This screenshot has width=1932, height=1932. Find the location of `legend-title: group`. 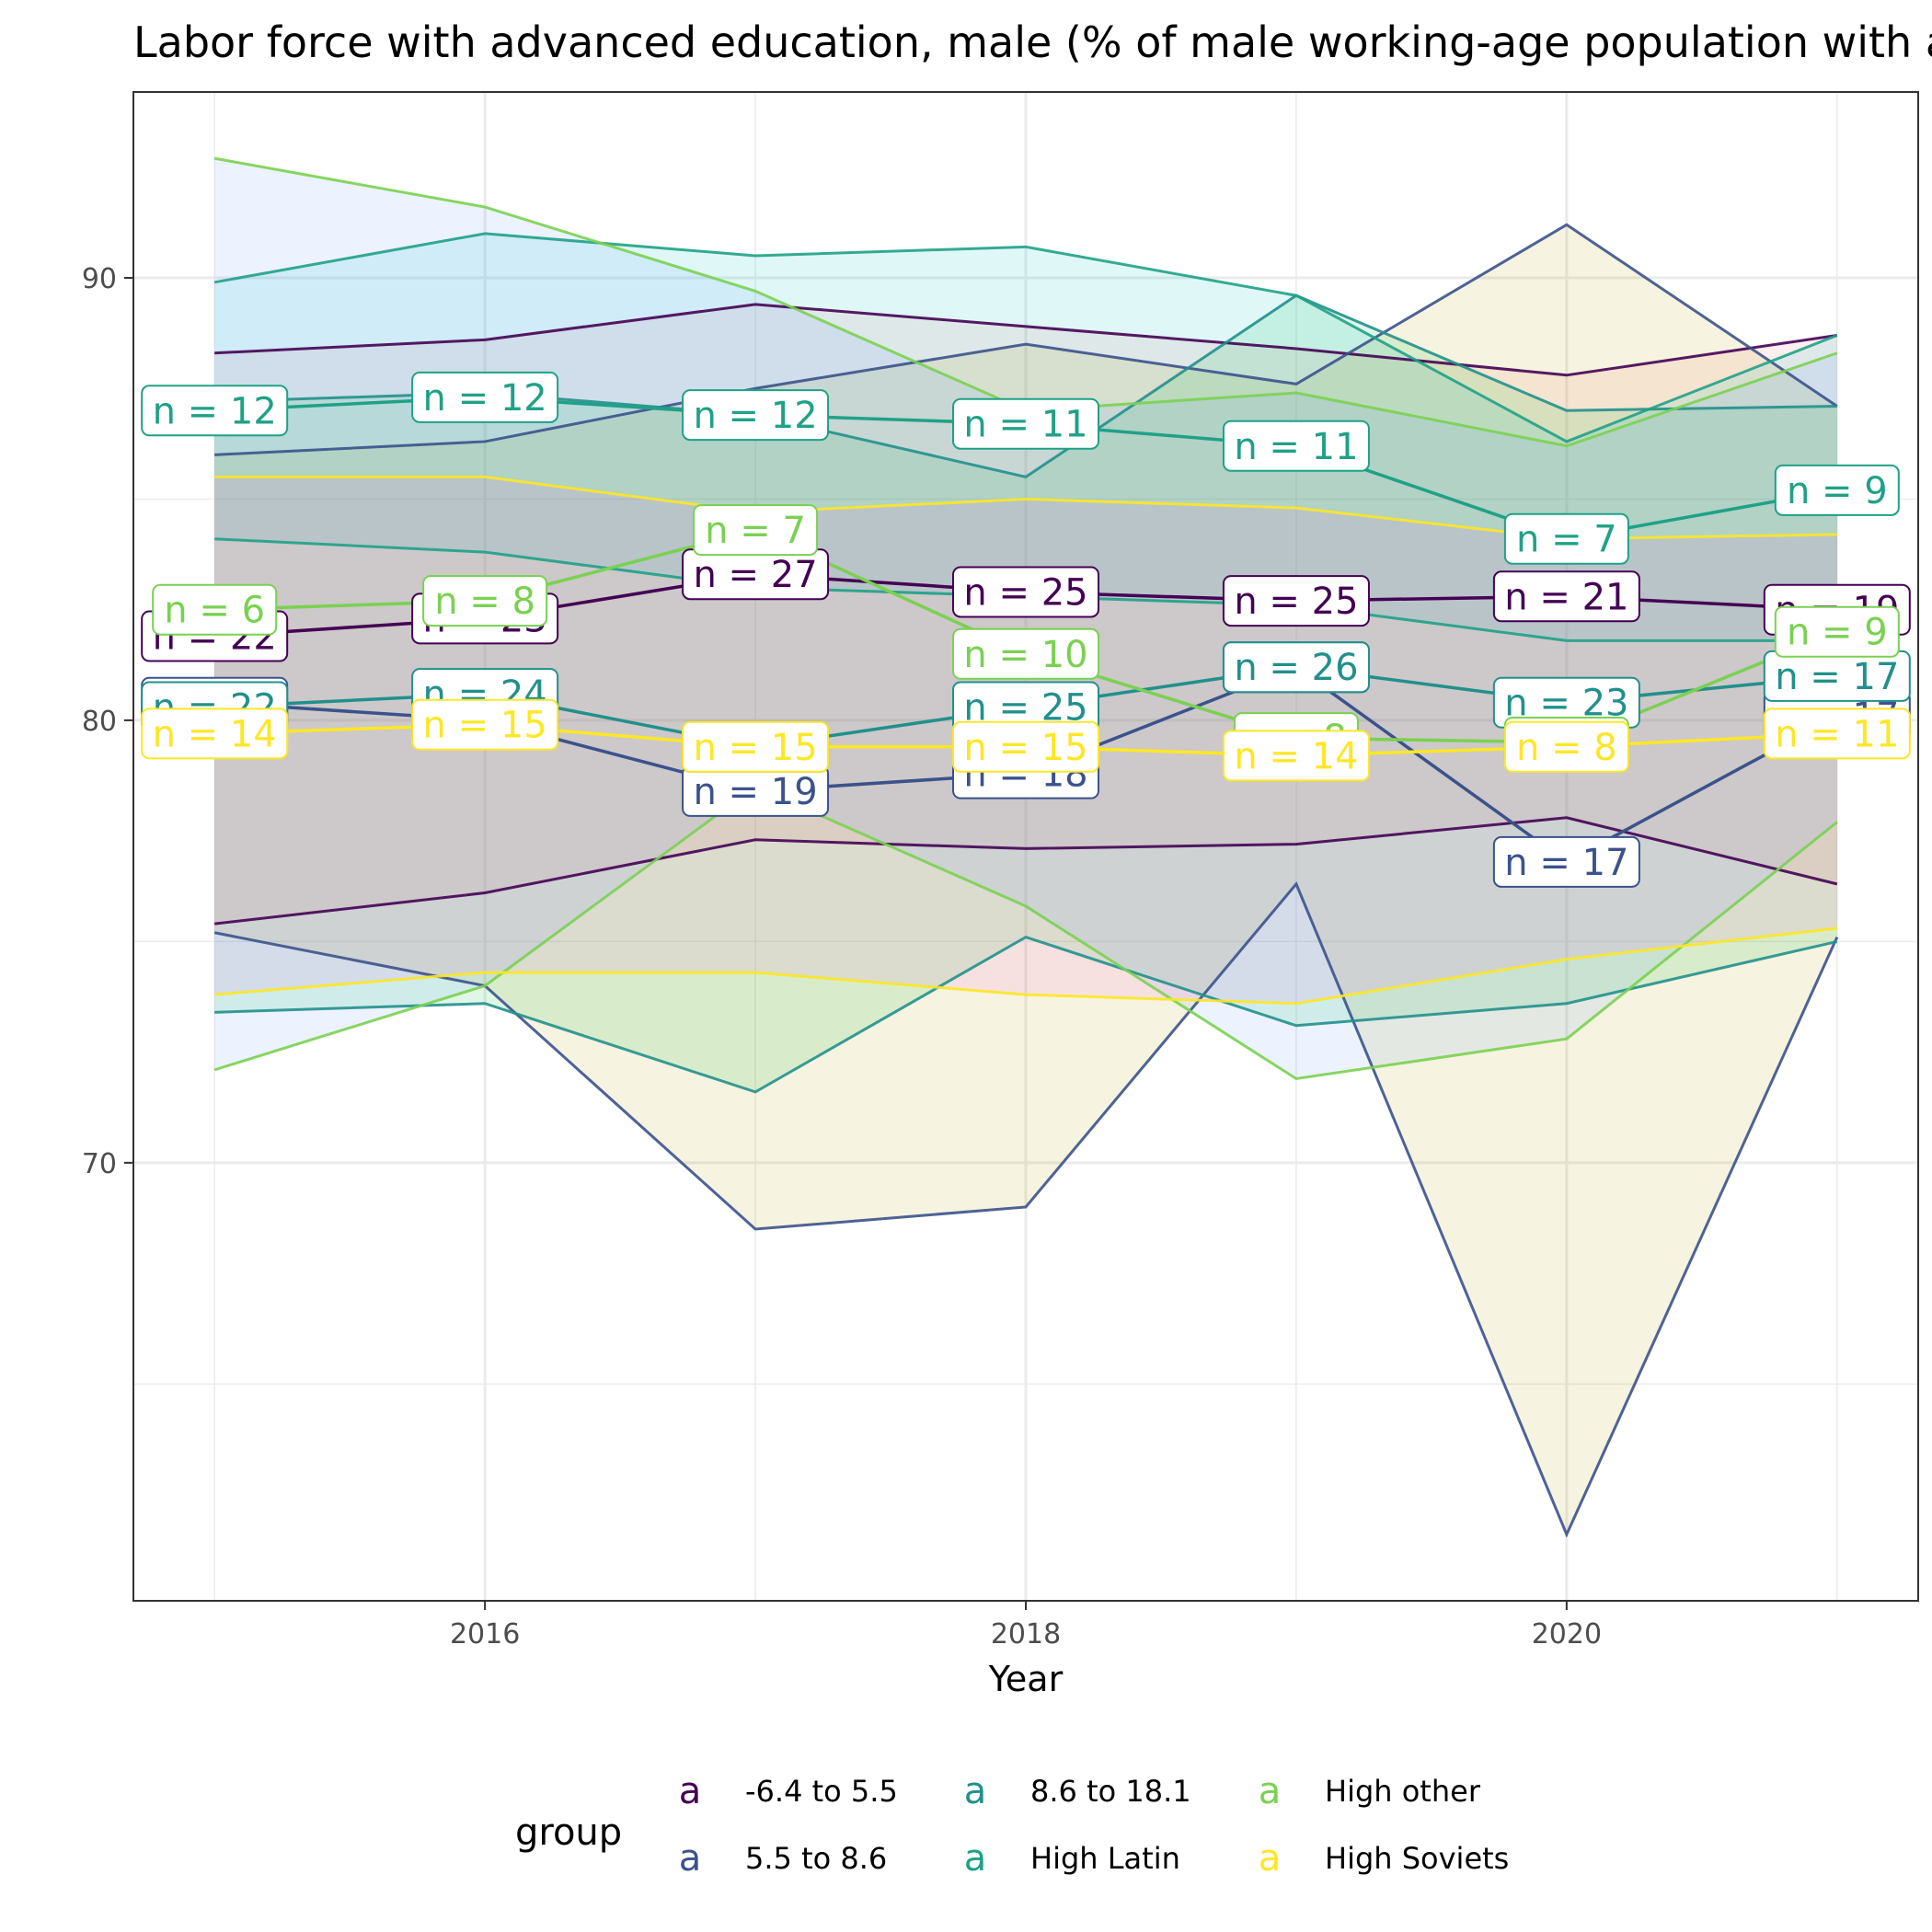

legend-title: group is located at coordinates (568, 1832).